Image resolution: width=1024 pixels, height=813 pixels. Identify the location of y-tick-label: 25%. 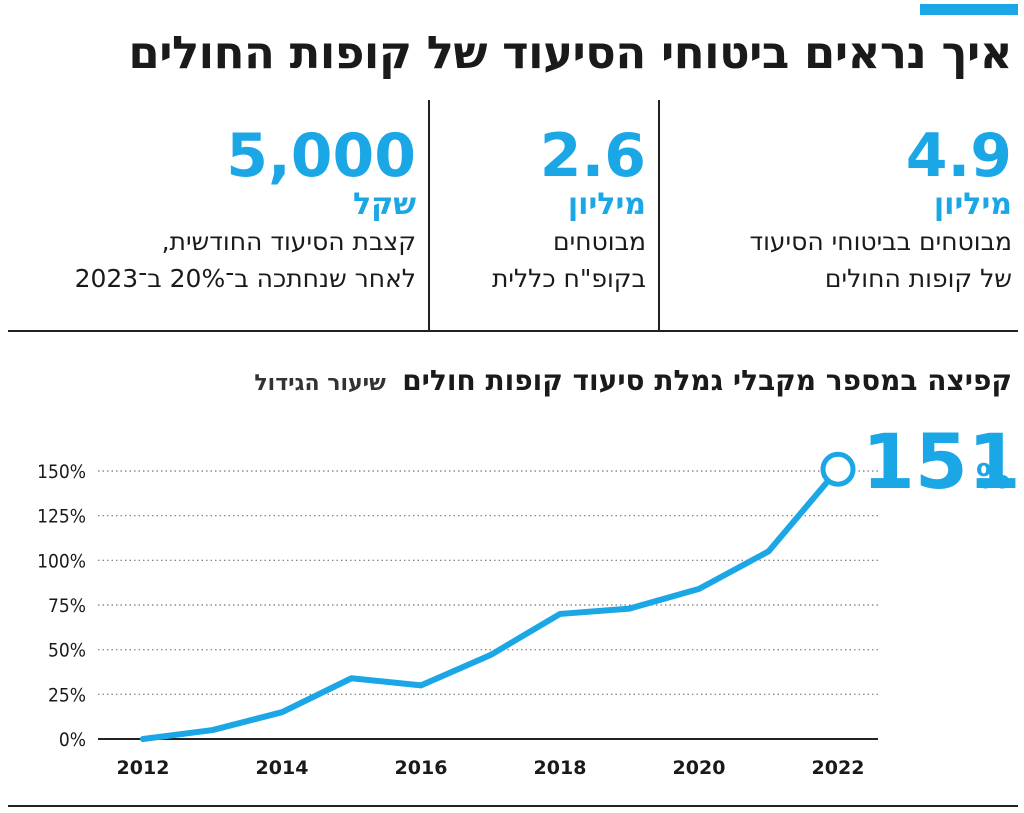
(67, 695).